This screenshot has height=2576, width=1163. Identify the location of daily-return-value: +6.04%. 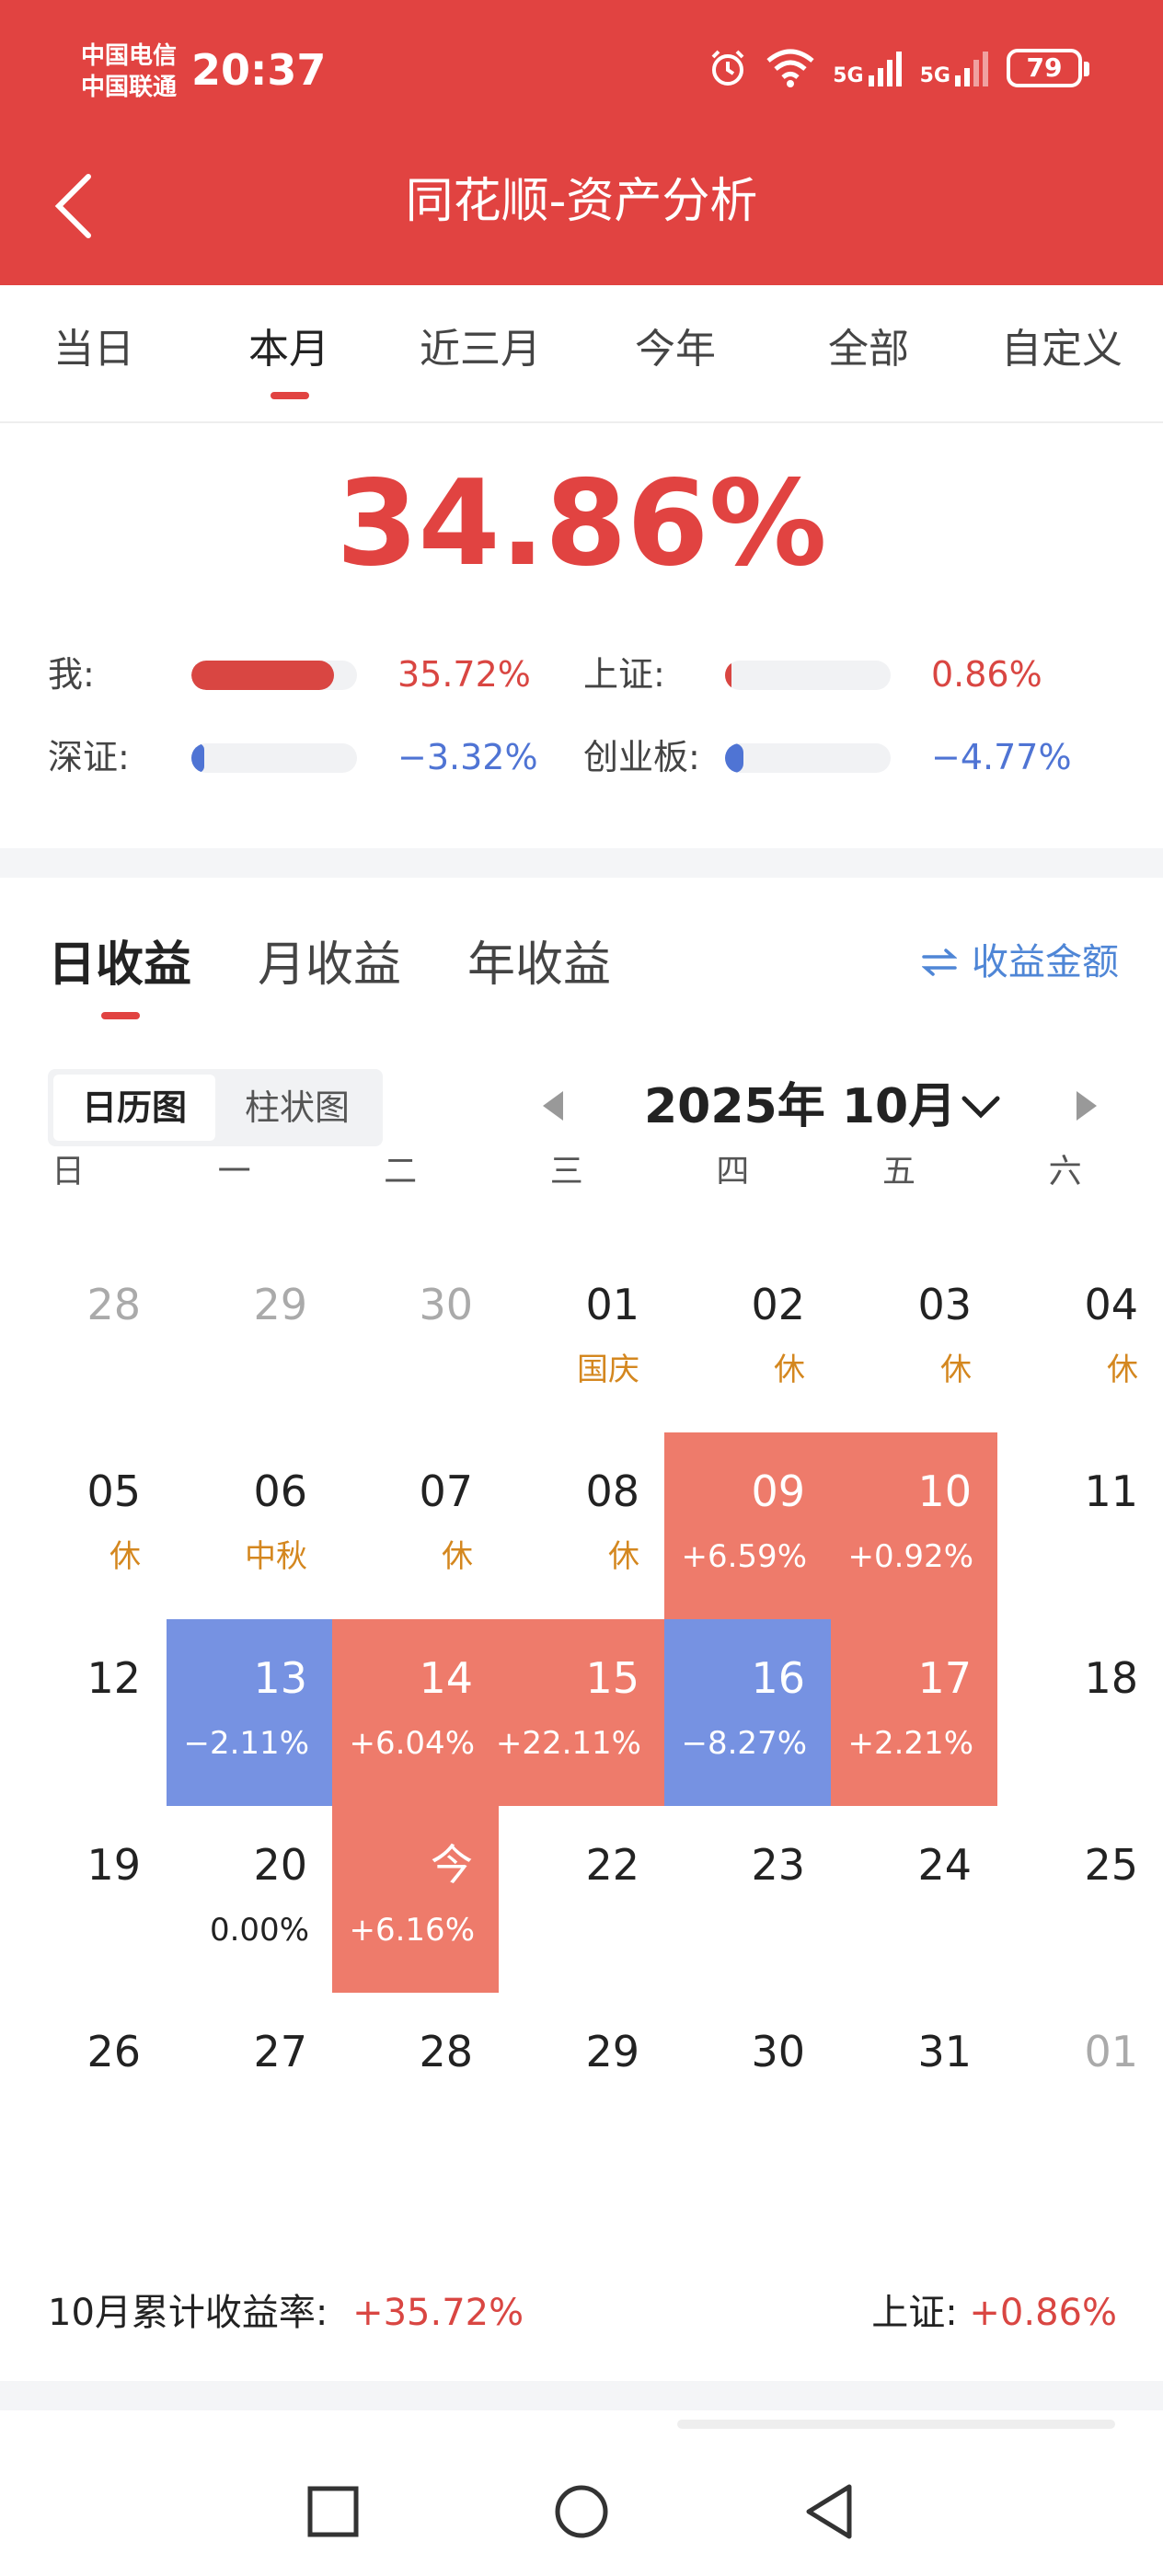
(412, 1743).